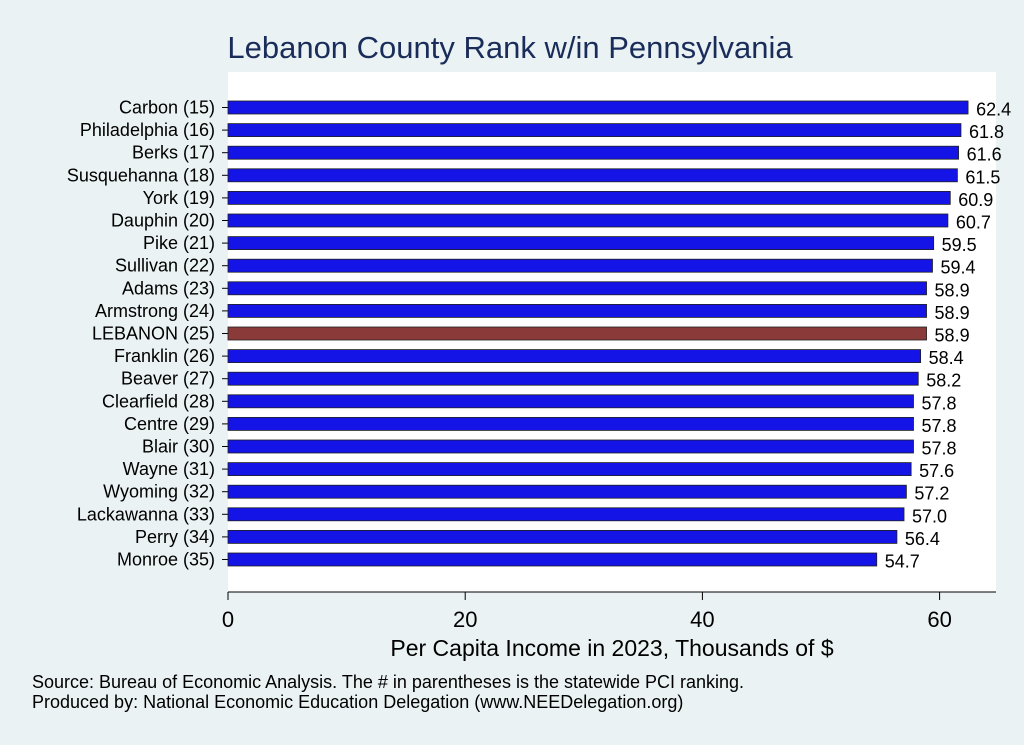 This screenshot has width=1024, height=745. Describe the element at coordinates (175, 537) in the screenshot. I see `category-label: Perry (34)` at that location.